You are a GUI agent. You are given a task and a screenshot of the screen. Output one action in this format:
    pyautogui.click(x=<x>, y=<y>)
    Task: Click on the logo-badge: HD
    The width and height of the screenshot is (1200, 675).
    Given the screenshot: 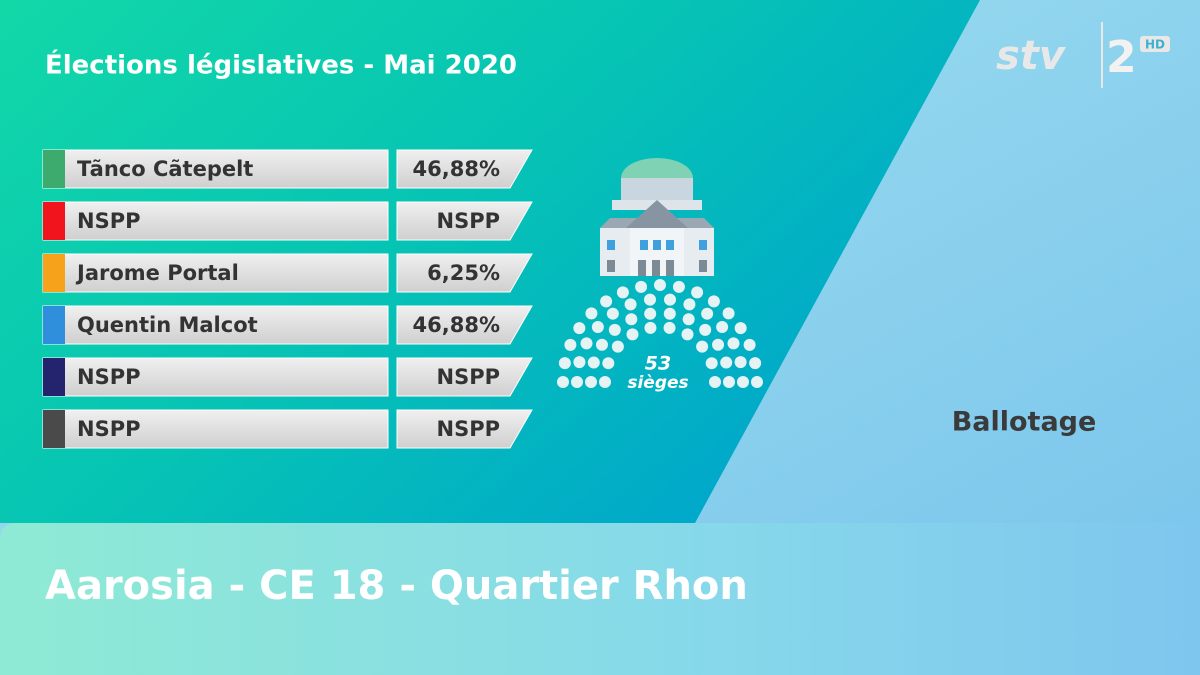 What is the action you would take?
    pyautogui.click(x=1155, y=45)
    